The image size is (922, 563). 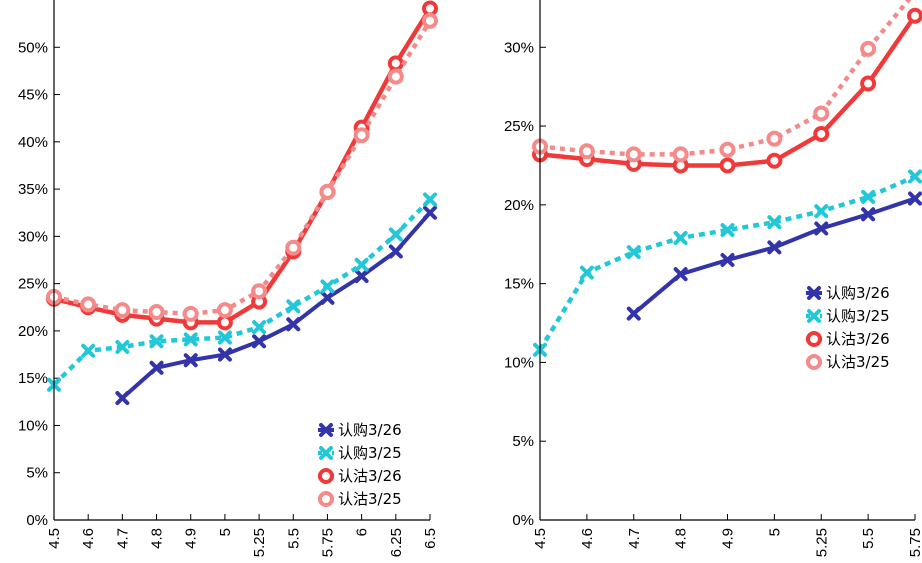 What do you see at coordinates (33, 425) in the screenshot?
I see `y-tick-label: 10%` at bounding box center [33, 425].